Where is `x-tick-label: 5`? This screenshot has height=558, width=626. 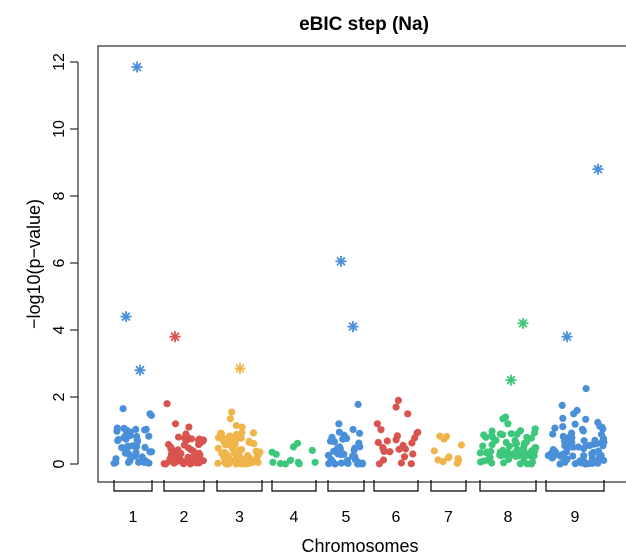
x-tick-label: 5 is located at coordinates (346, 517).